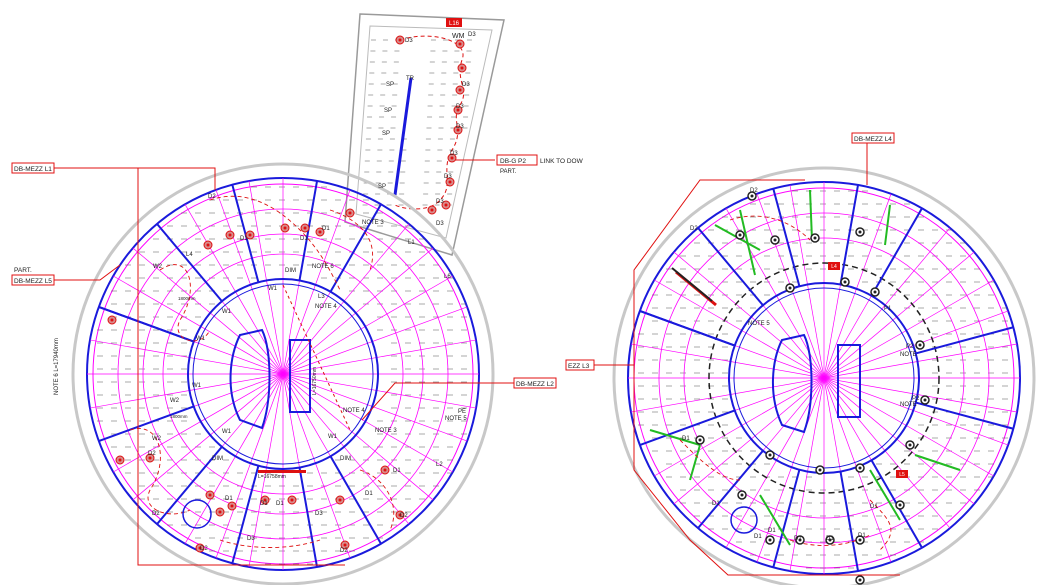  Describe the element at coordinates (227, 312) in the screenshot. I see `left-w-label: W1` at that location.